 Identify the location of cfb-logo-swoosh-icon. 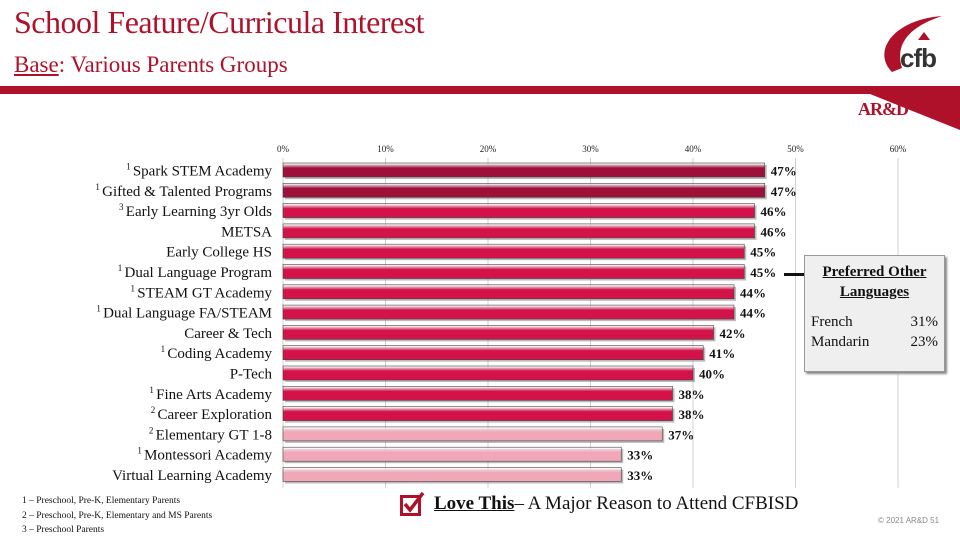
(913, 44).